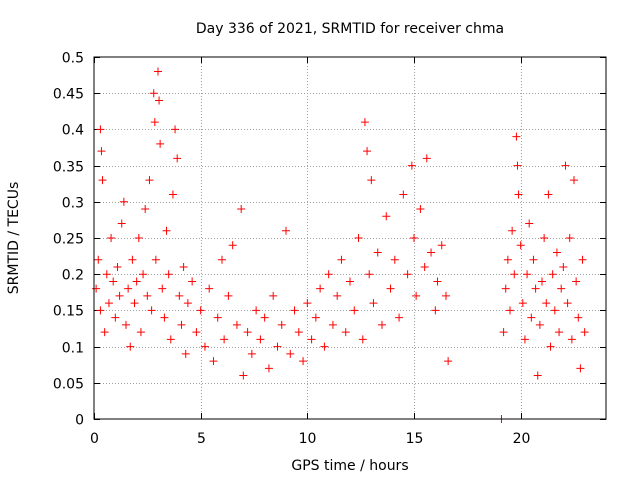 The height and width of the screenshot is (480, 640). What do you see at coordinates (522, 439) in the screenshot?
I see `x-tick-label: 20` at bounding box center [522, 439].